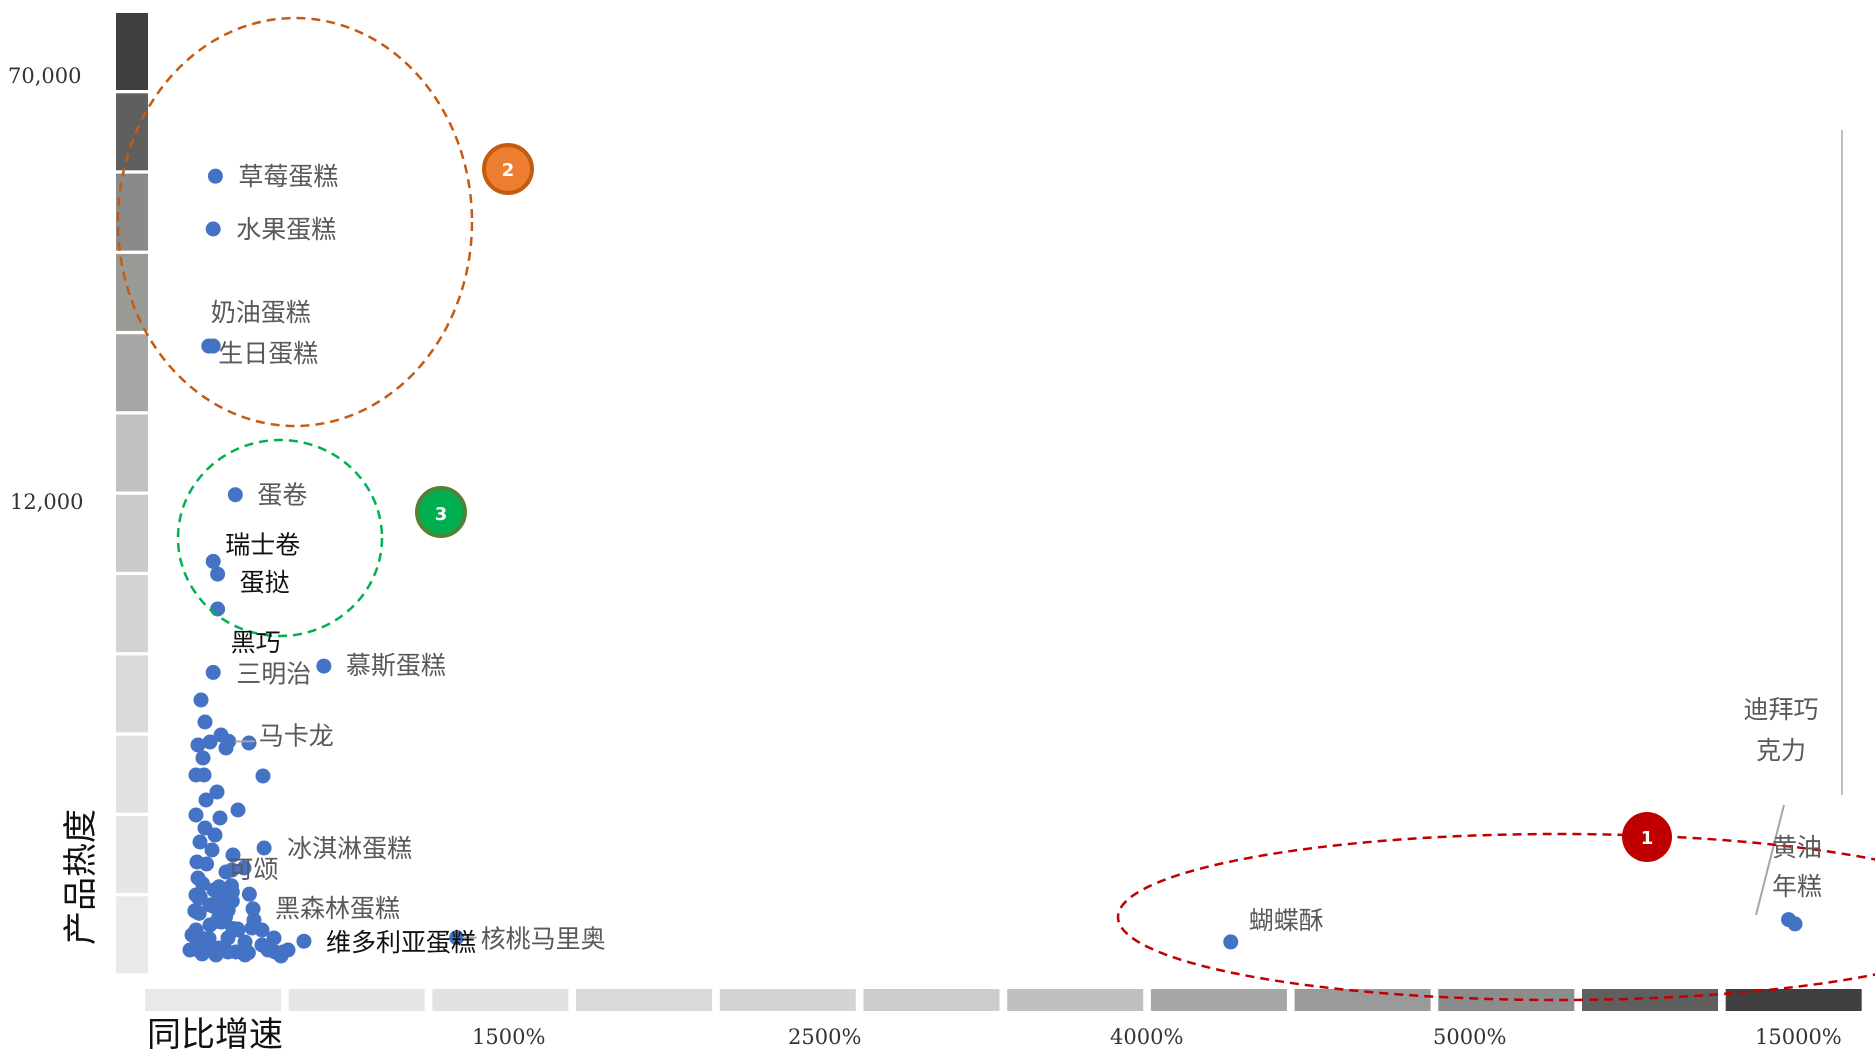  What do you see at coordinates (543, 939) in the screenshot?
I see `point-label: 核桃马里奥` at bounding box center [543, 939].